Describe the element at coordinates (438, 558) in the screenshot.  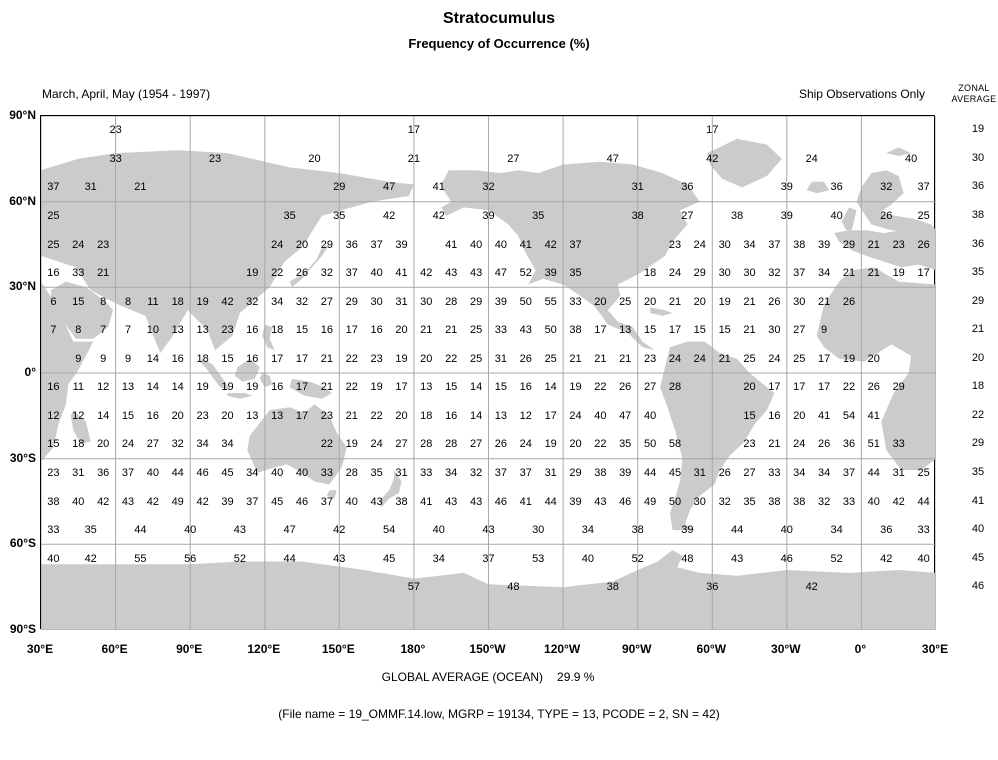
I see `grid-frequency-value: 34` at that location.